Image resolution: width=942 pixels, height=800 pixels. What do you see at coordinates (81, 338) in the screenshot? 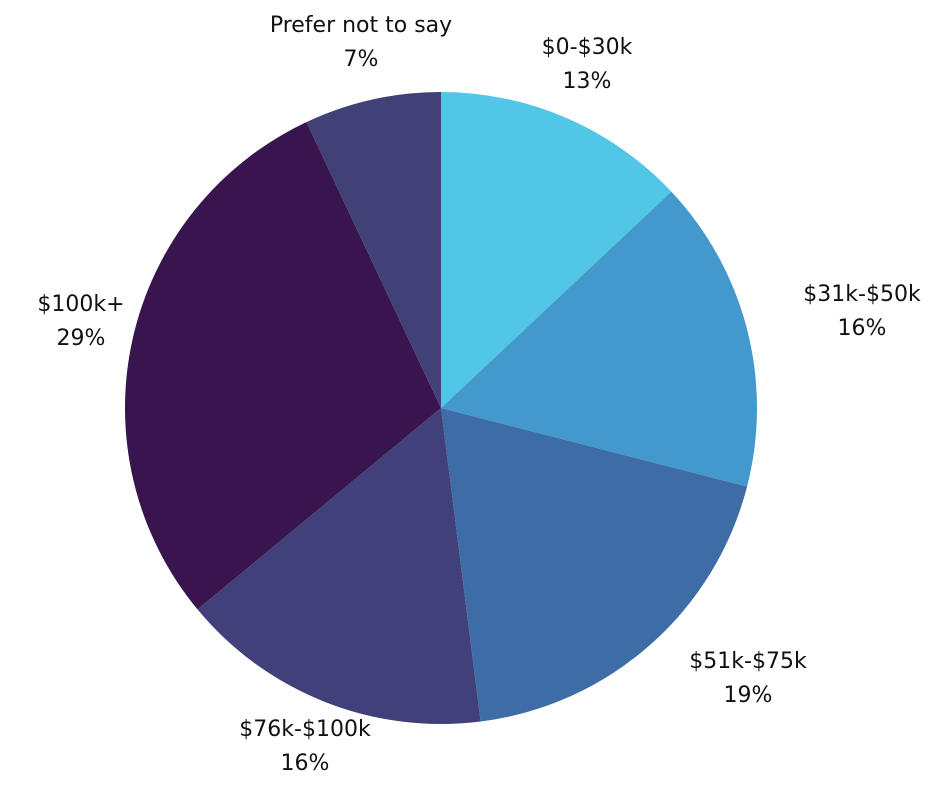
I see `slice-percent-label: 29%` at bounding box center [81, 338].